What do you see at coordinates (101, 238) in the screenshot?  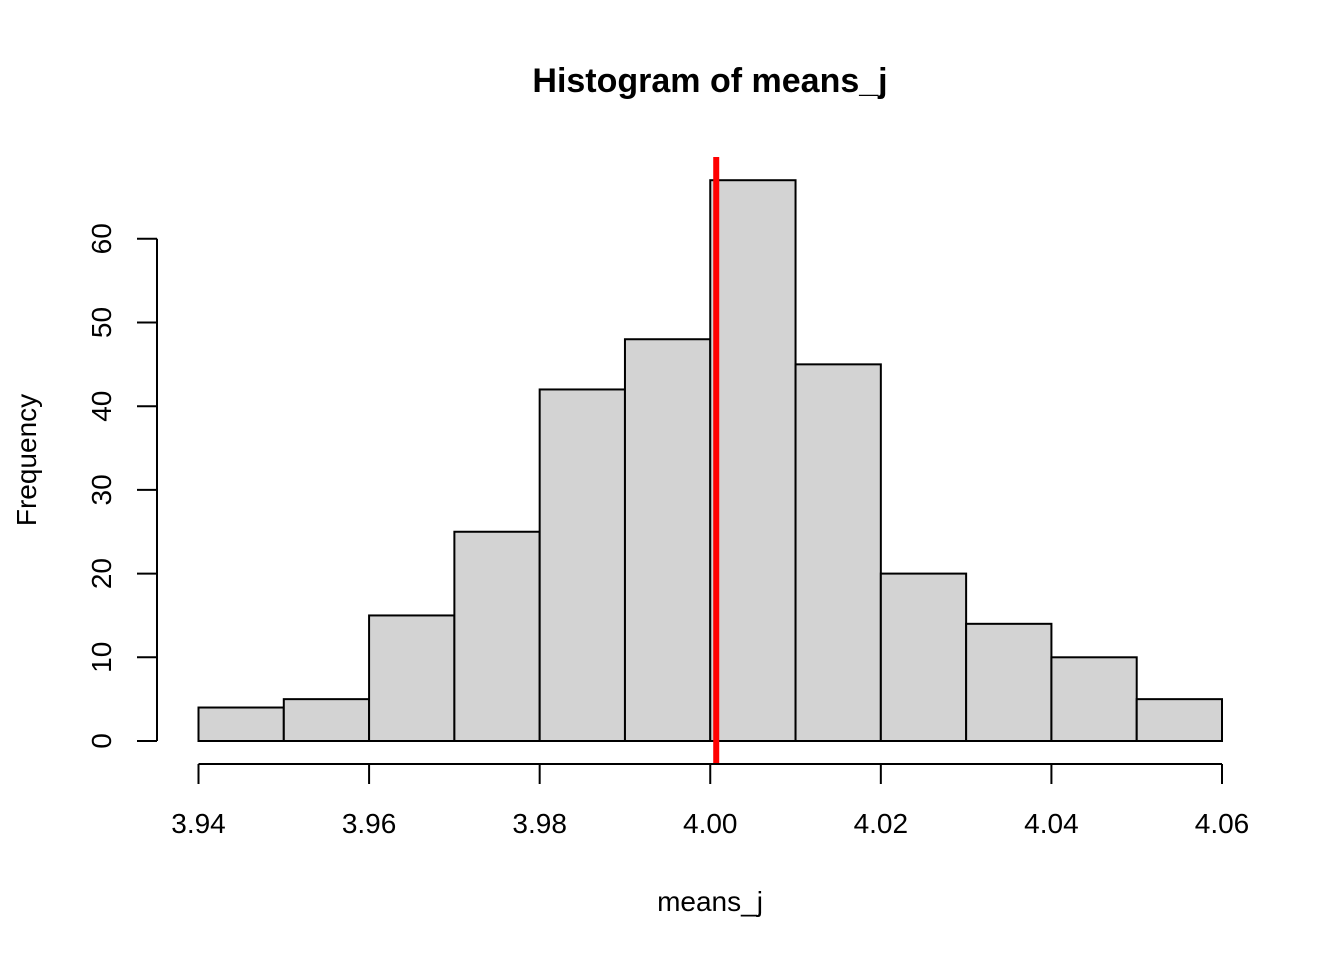 I see `y-tick-label: 60` at bounding box center [101, 238].